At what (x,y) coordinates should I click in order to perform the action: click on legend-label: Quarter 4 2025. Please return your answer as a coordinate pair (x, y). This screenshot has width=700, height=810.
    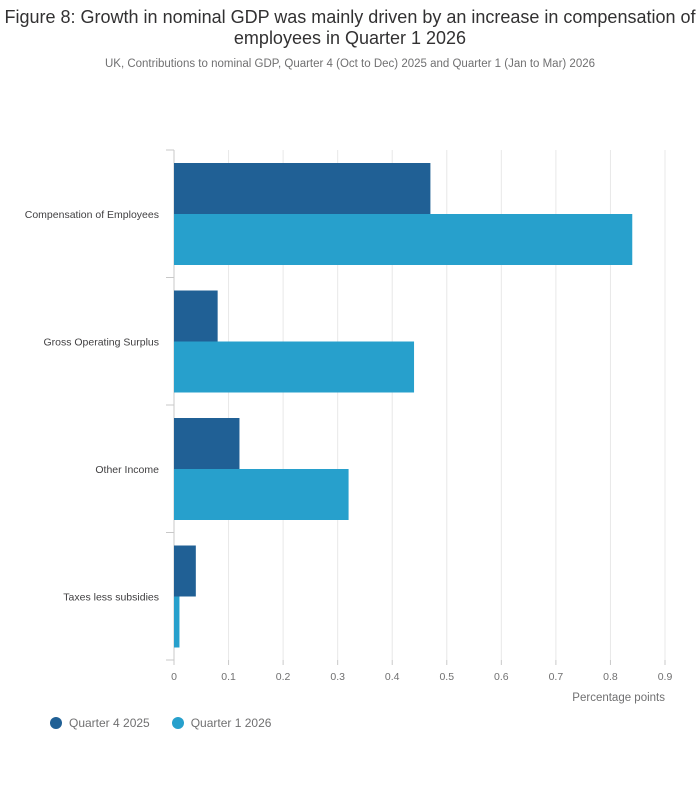
    Looking at the image, I should click on (109, 723).